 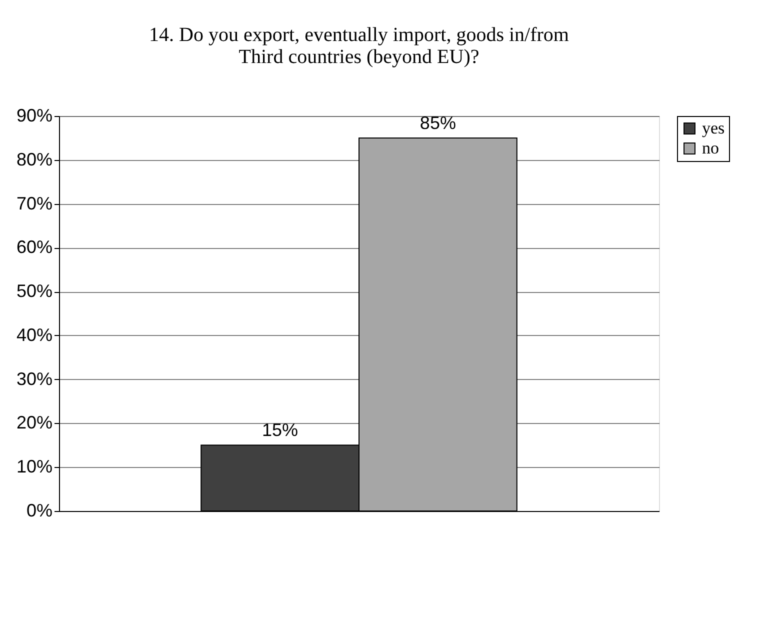 I want to click on legend-label: no, so click(x=710, y=148).